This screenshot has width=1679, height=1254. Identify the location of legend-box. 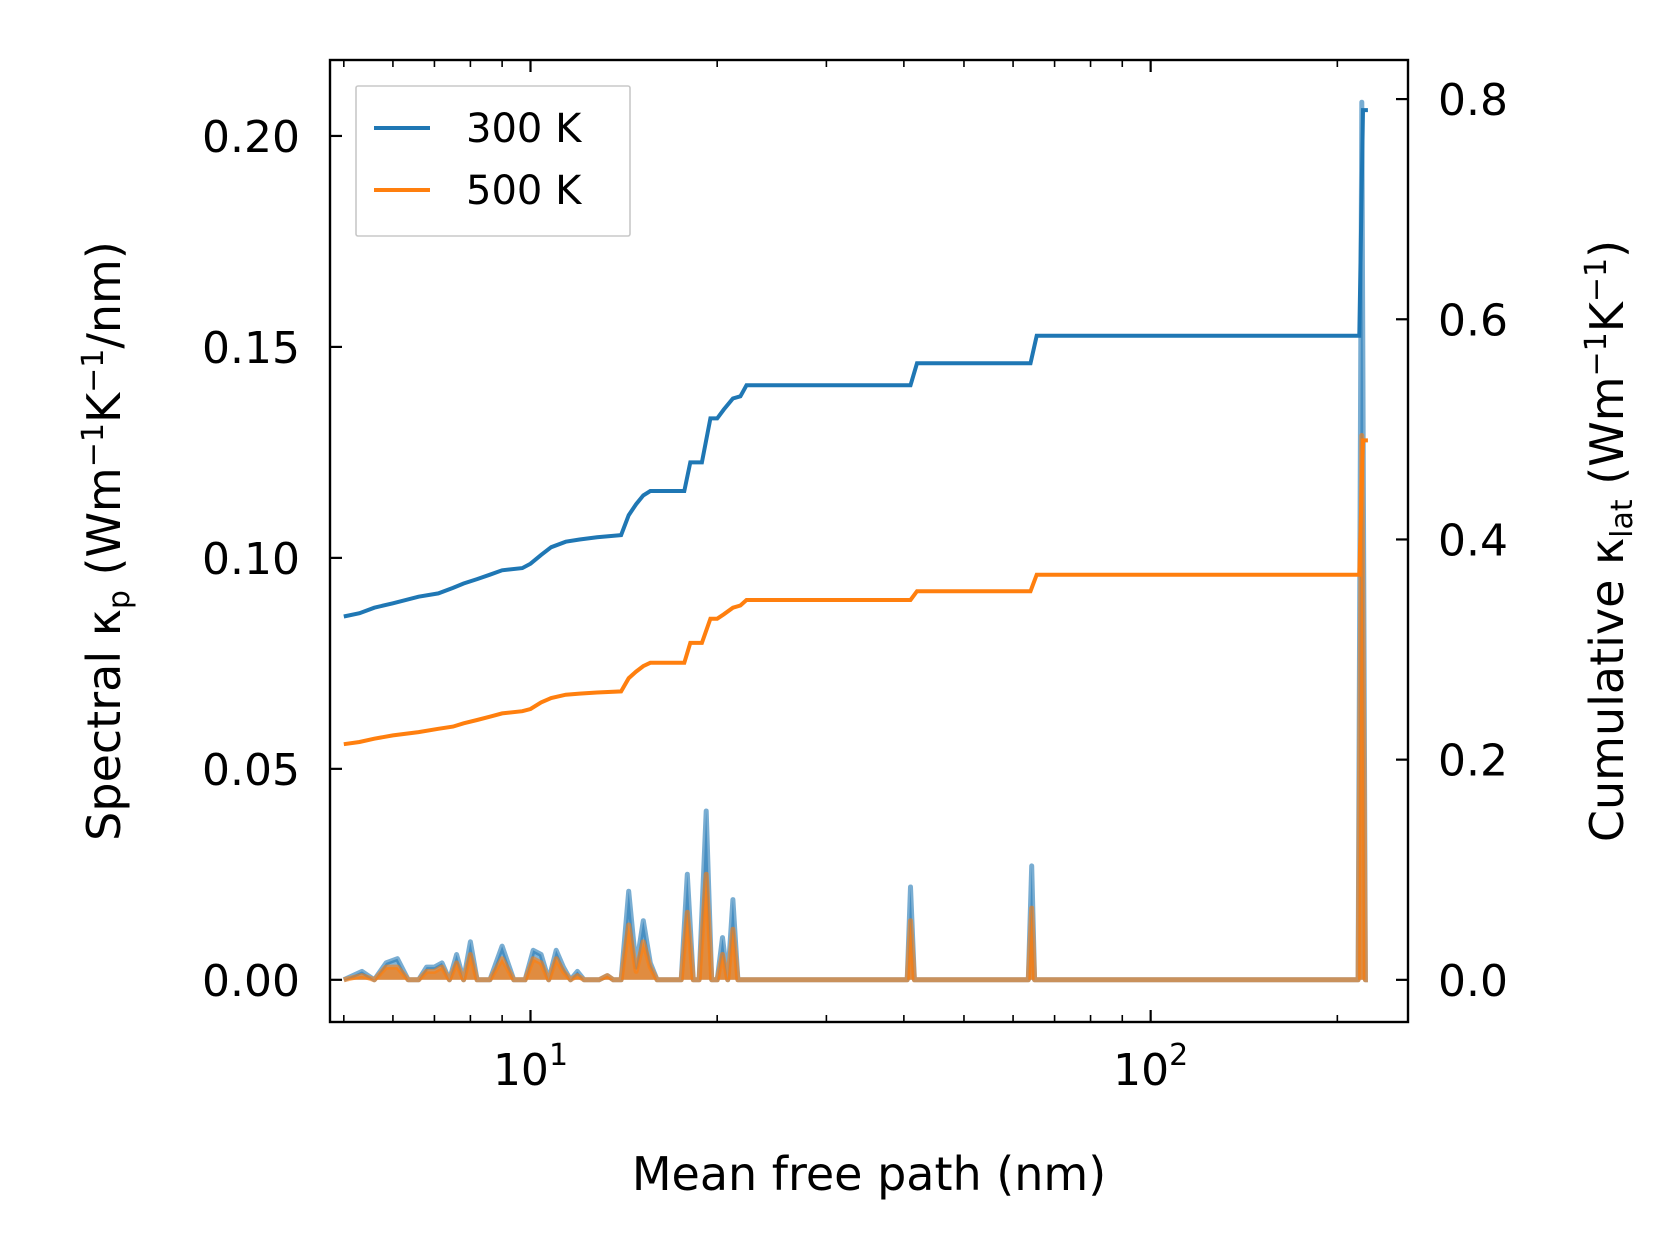
(493, 161).